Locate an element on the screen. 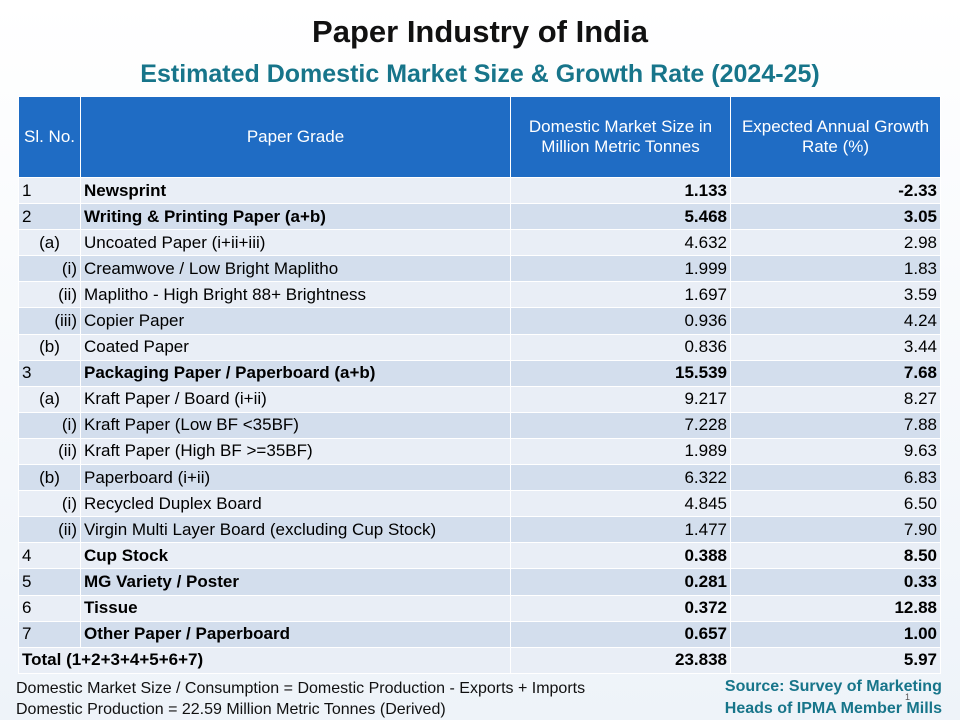 The height and width of the screenshot is (720, 960). table-row: (a) Uncoated Paper (i+ii+iii) 4.632 2.98 is located at coordinates (479, 243).